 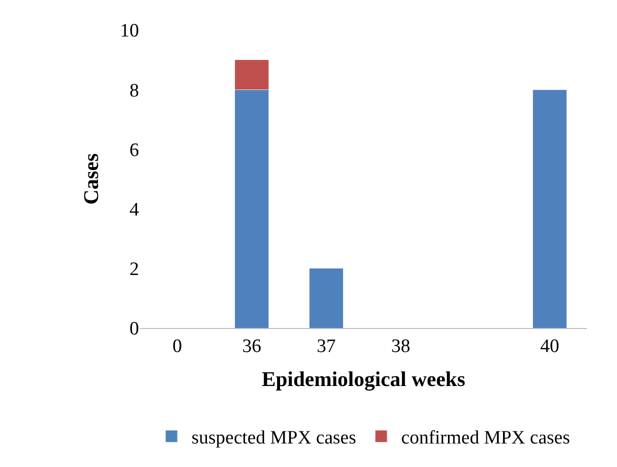 I want to click on x-tick-label: 36, so click(x=252, y=346).